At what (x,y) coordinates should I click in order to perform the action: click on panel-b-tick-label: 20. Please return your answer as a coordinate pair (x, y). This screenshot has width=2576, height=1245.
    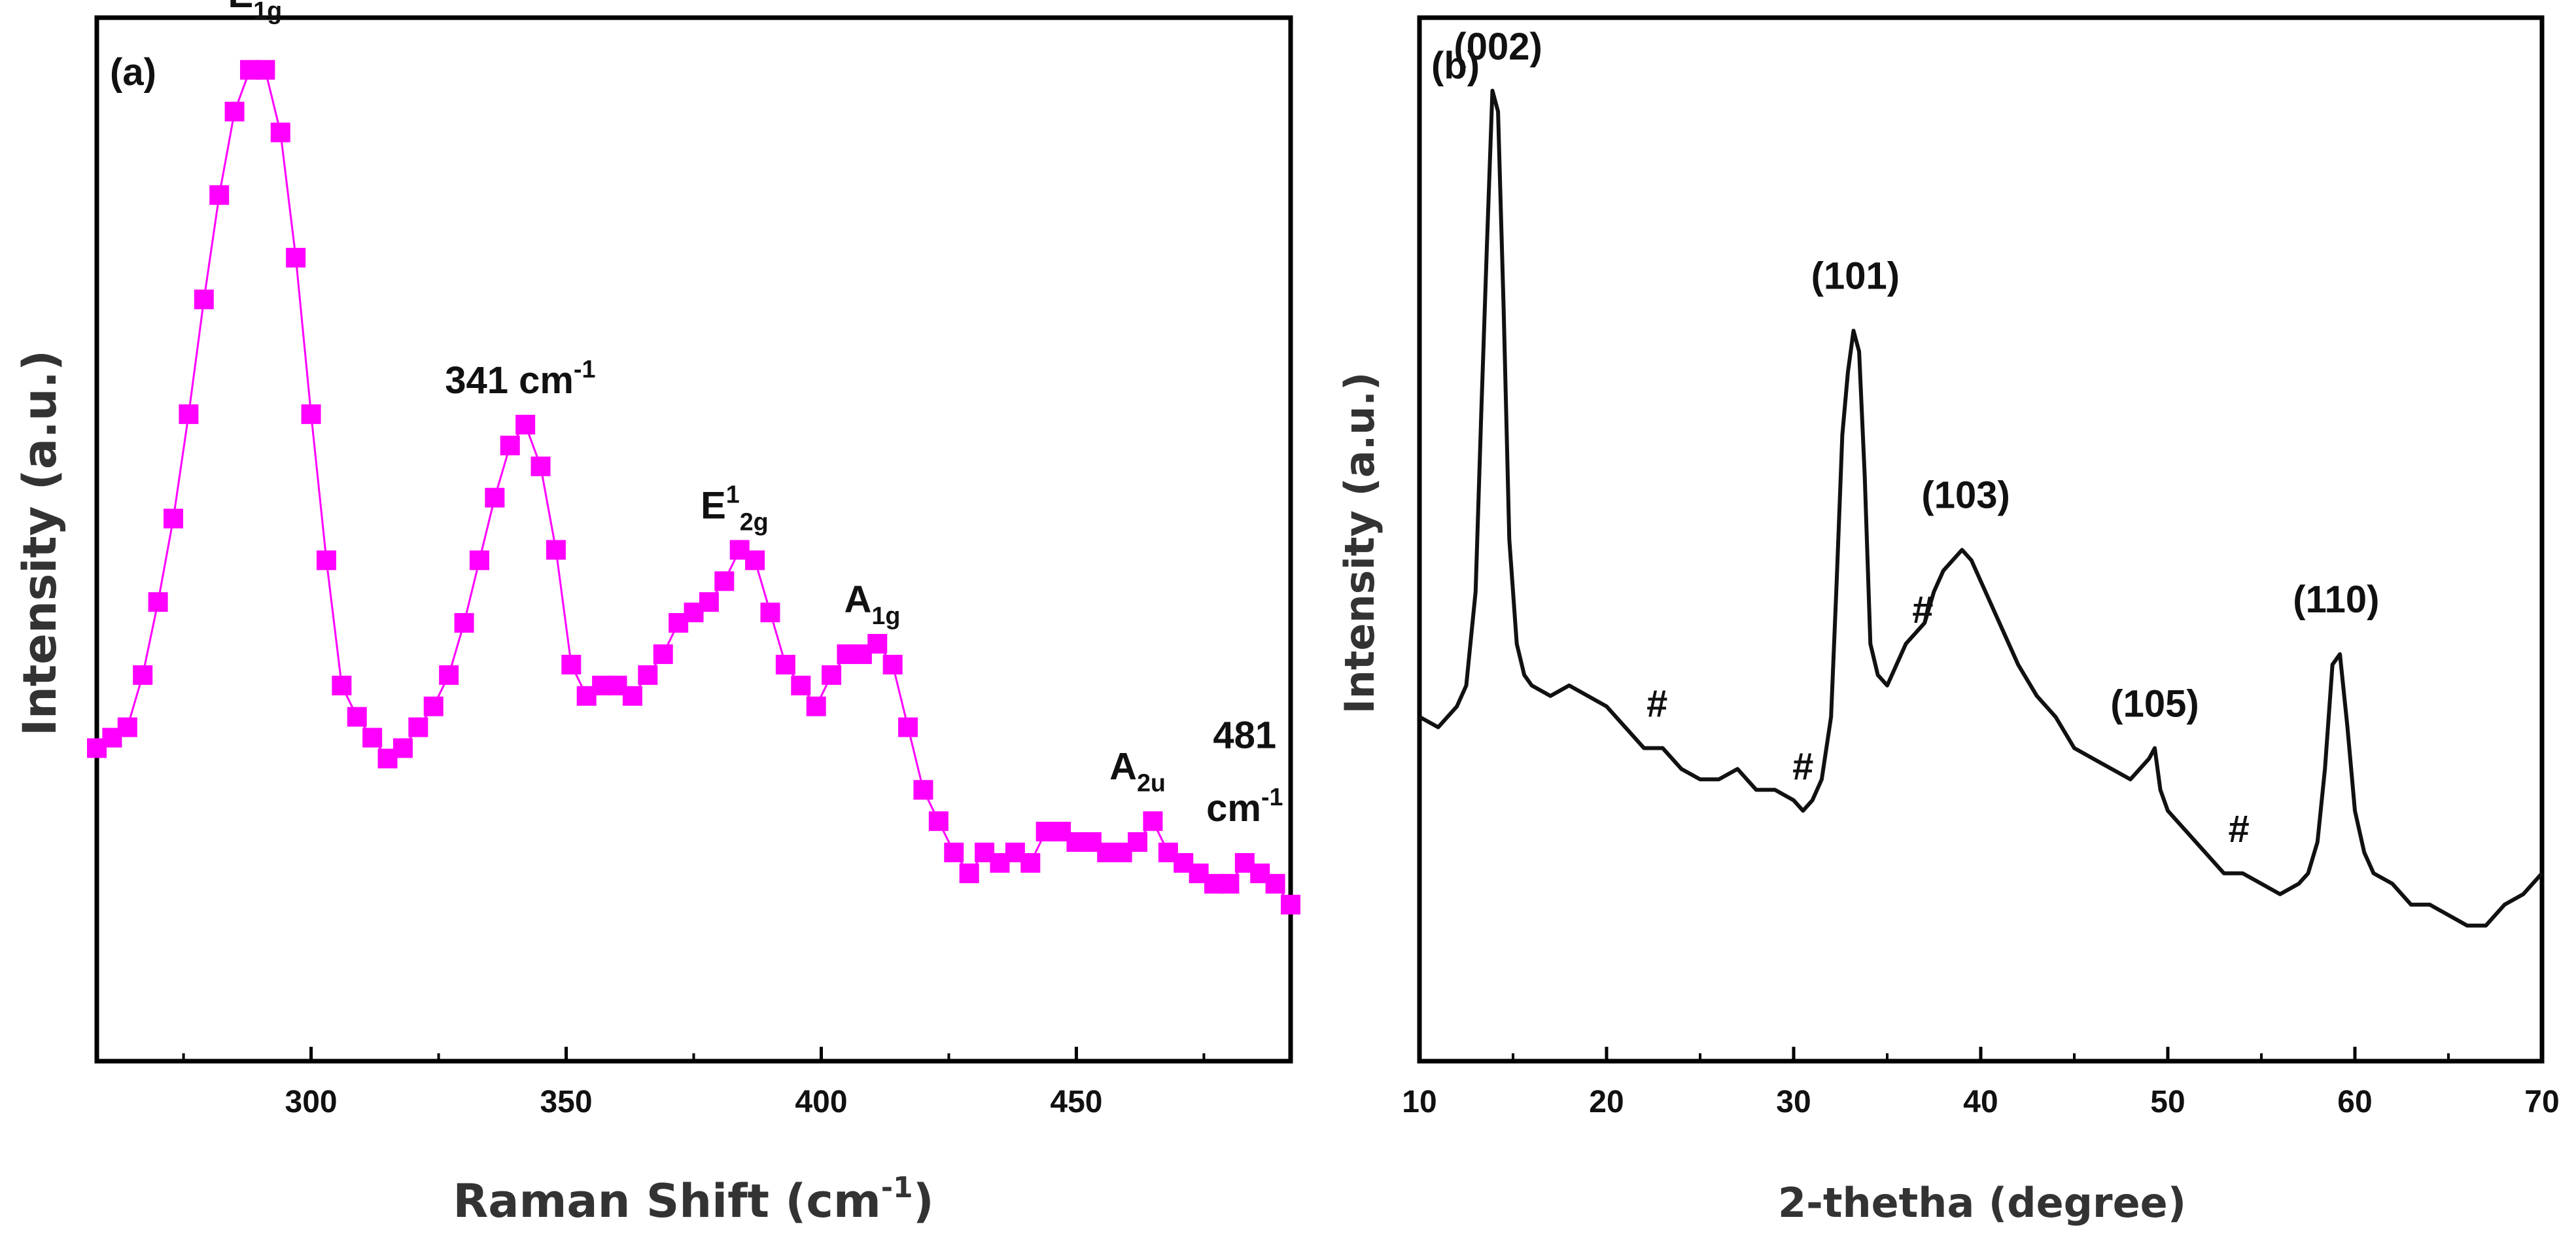
    Looking at the image, I should click on (1606, 1102).